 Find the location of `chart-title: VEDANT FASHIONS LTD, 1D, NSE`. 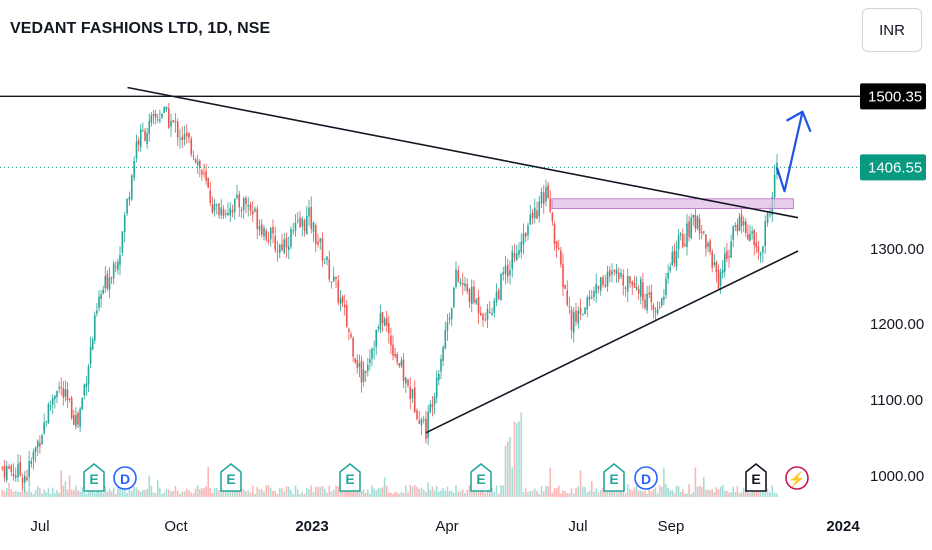

chart-title: VEDANT FASHIONS LTD, 1D, NSE is located at coordinates (140, 28).